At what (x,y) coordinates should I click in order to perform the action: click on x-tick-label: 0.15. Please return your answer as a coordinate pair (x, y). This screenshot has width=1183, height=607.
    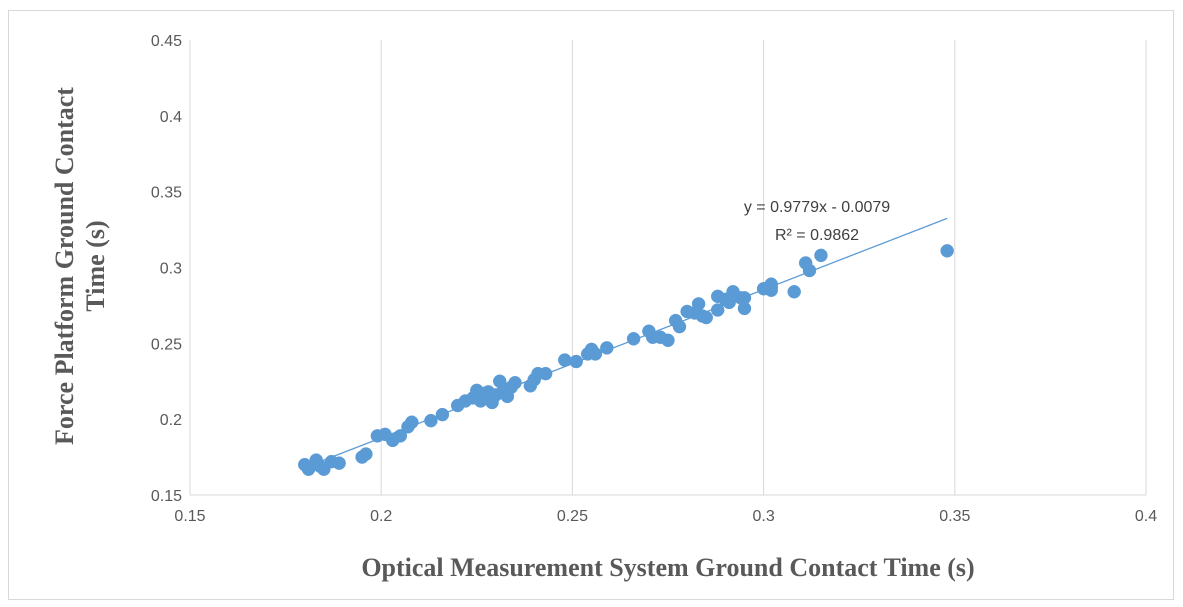
    Looking at the image, I should click on (189, 516).